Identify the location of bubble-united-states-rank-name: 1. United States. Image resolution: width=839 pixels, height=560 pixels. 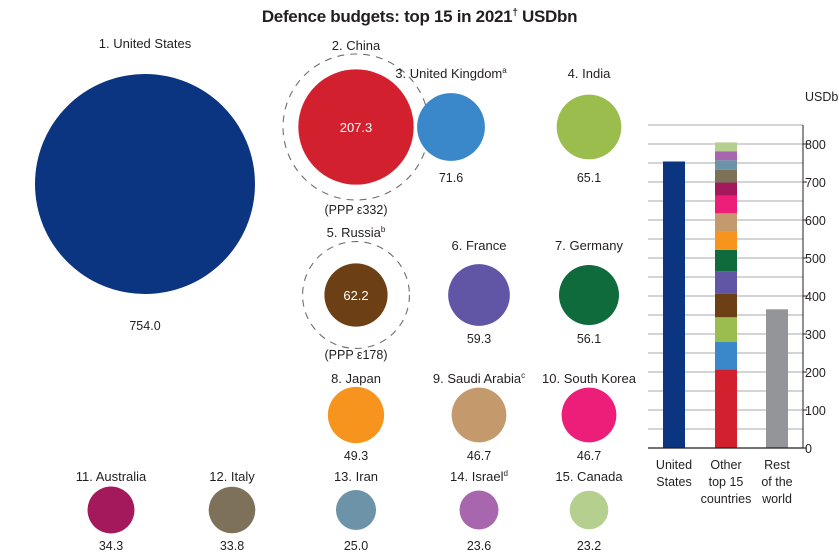
(145, 43).